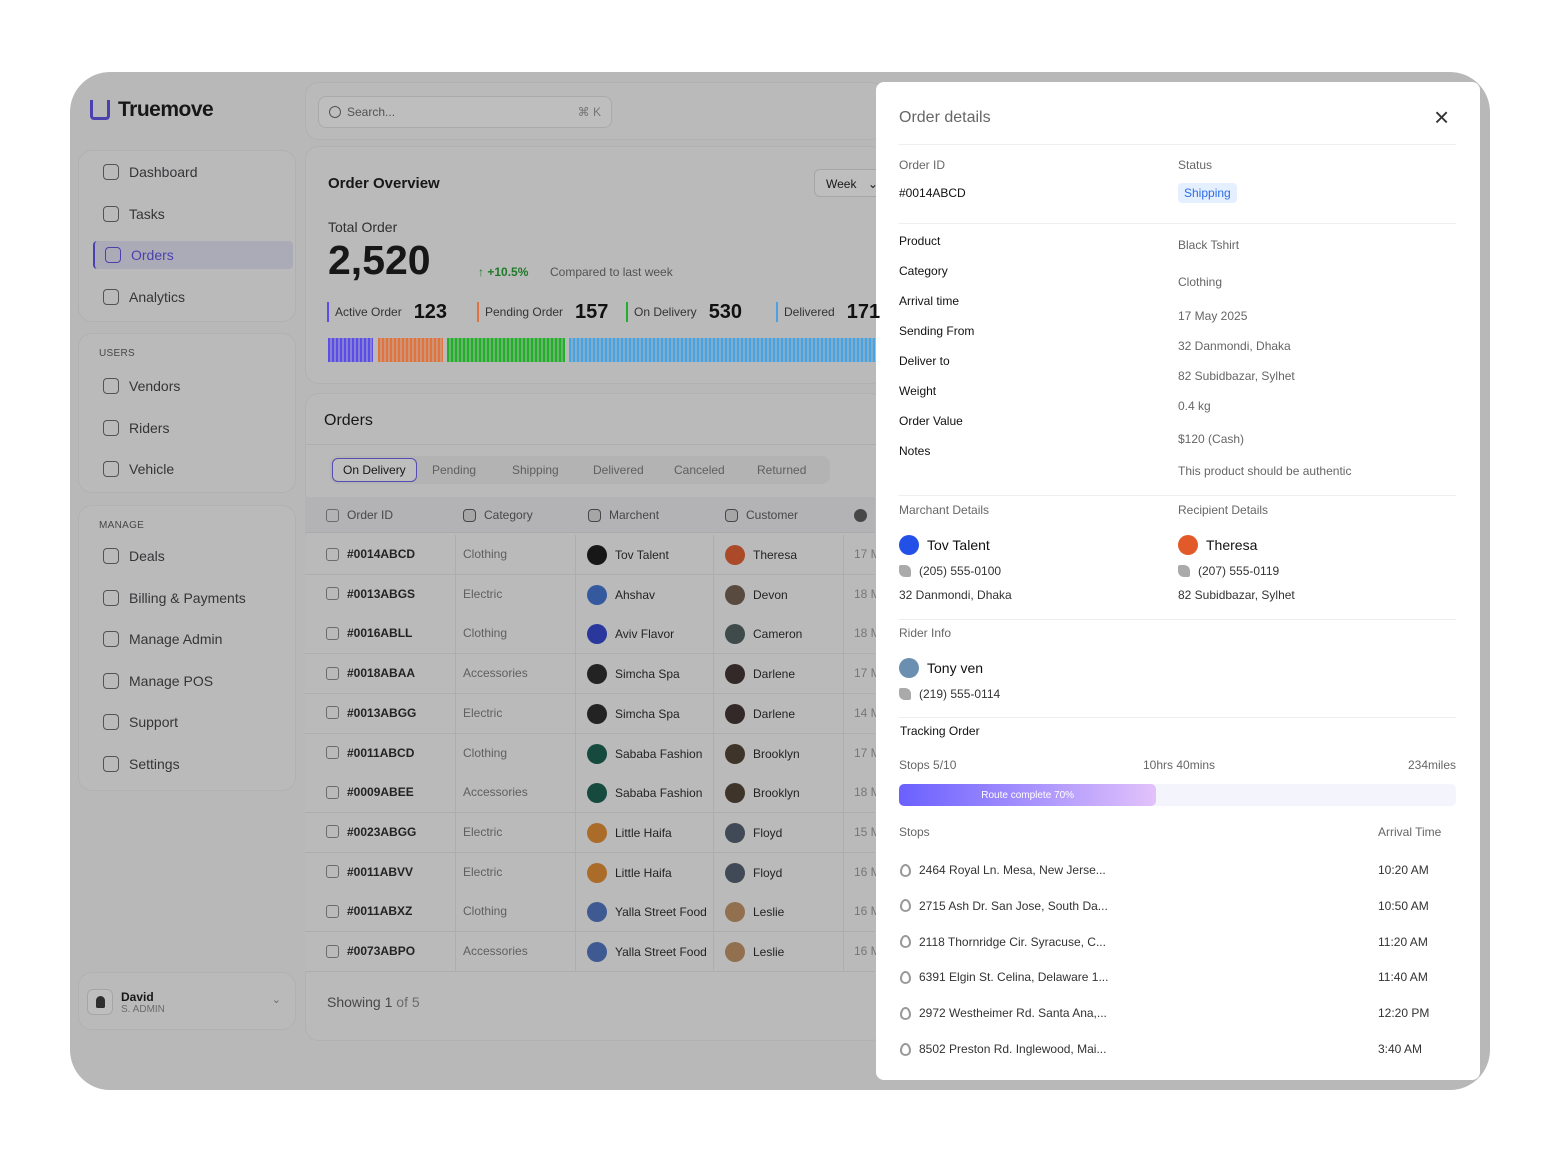  What do you see at coordinates (929, 301) in the screenshot?
I see `field-label: Arrival time` at bounding box center [929, 301].